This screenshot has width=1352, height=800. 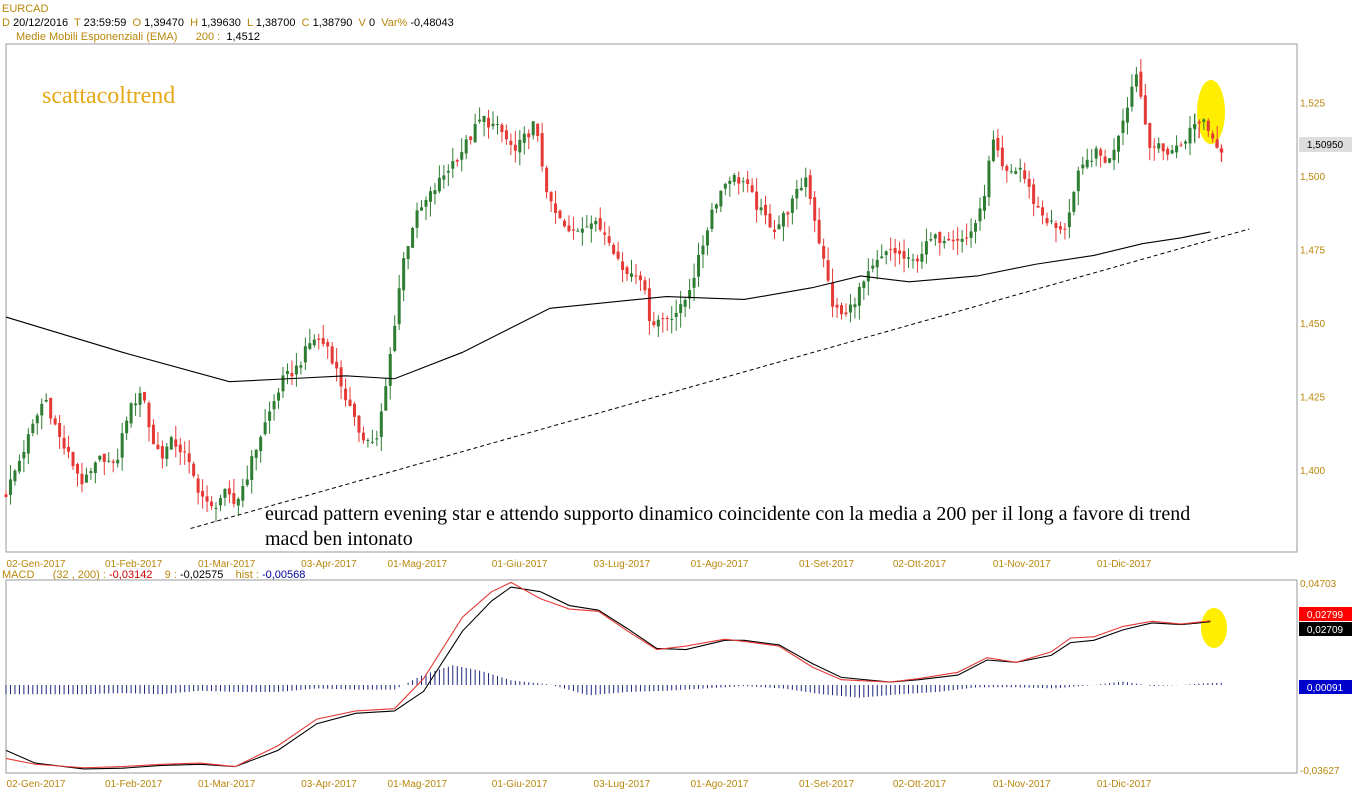 What do you see at coordinates (1312, 177) in the screenshot?
I see `price-y-tick: 1,500` at bounding box center [1312, 177].